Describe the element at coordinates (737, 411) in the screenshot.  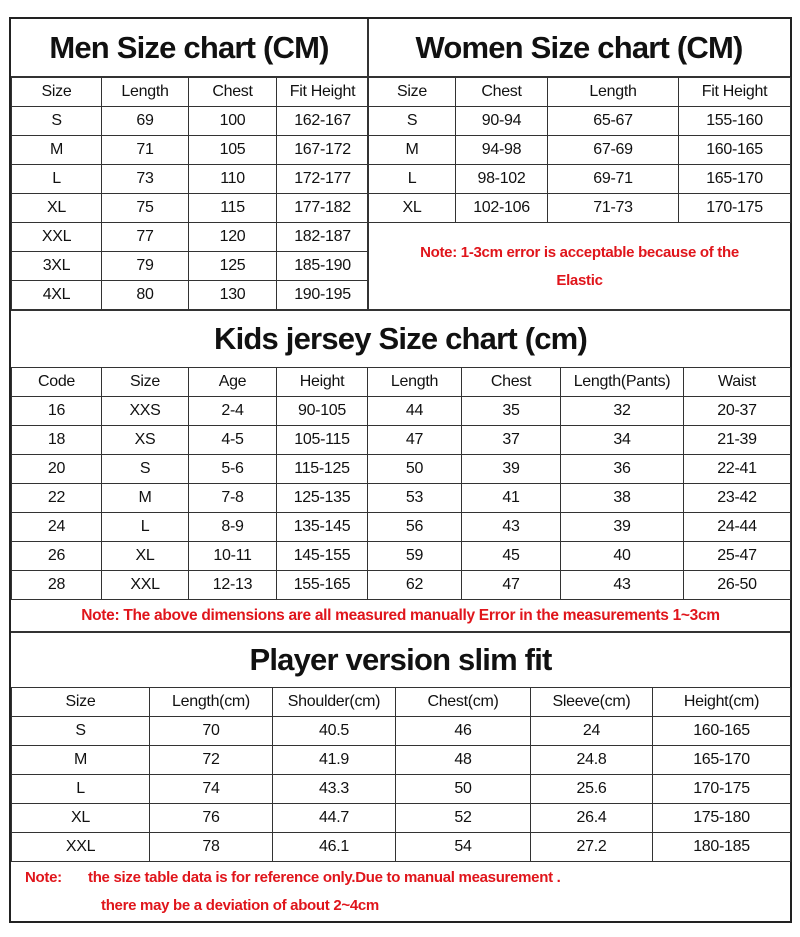
I see `table-cell: 20-37` at that location.